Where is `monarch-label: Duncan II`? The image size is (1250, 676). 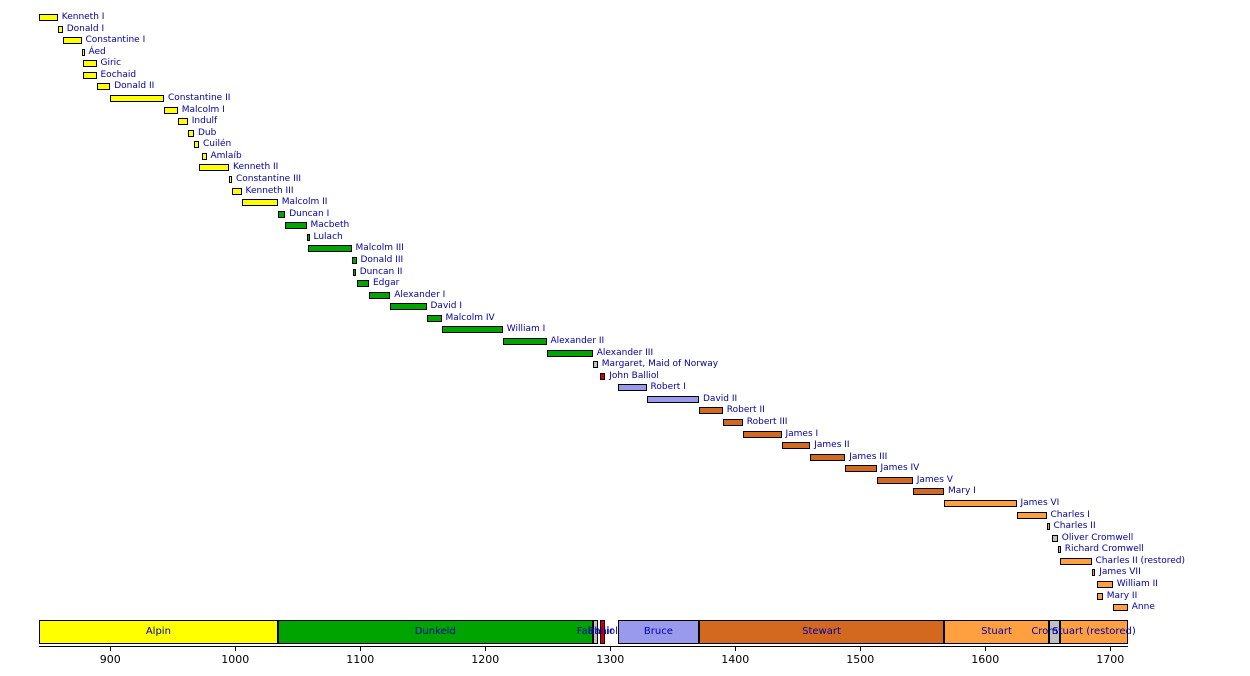
monarch-label: Duncan II is located at coordinates (381, 271).